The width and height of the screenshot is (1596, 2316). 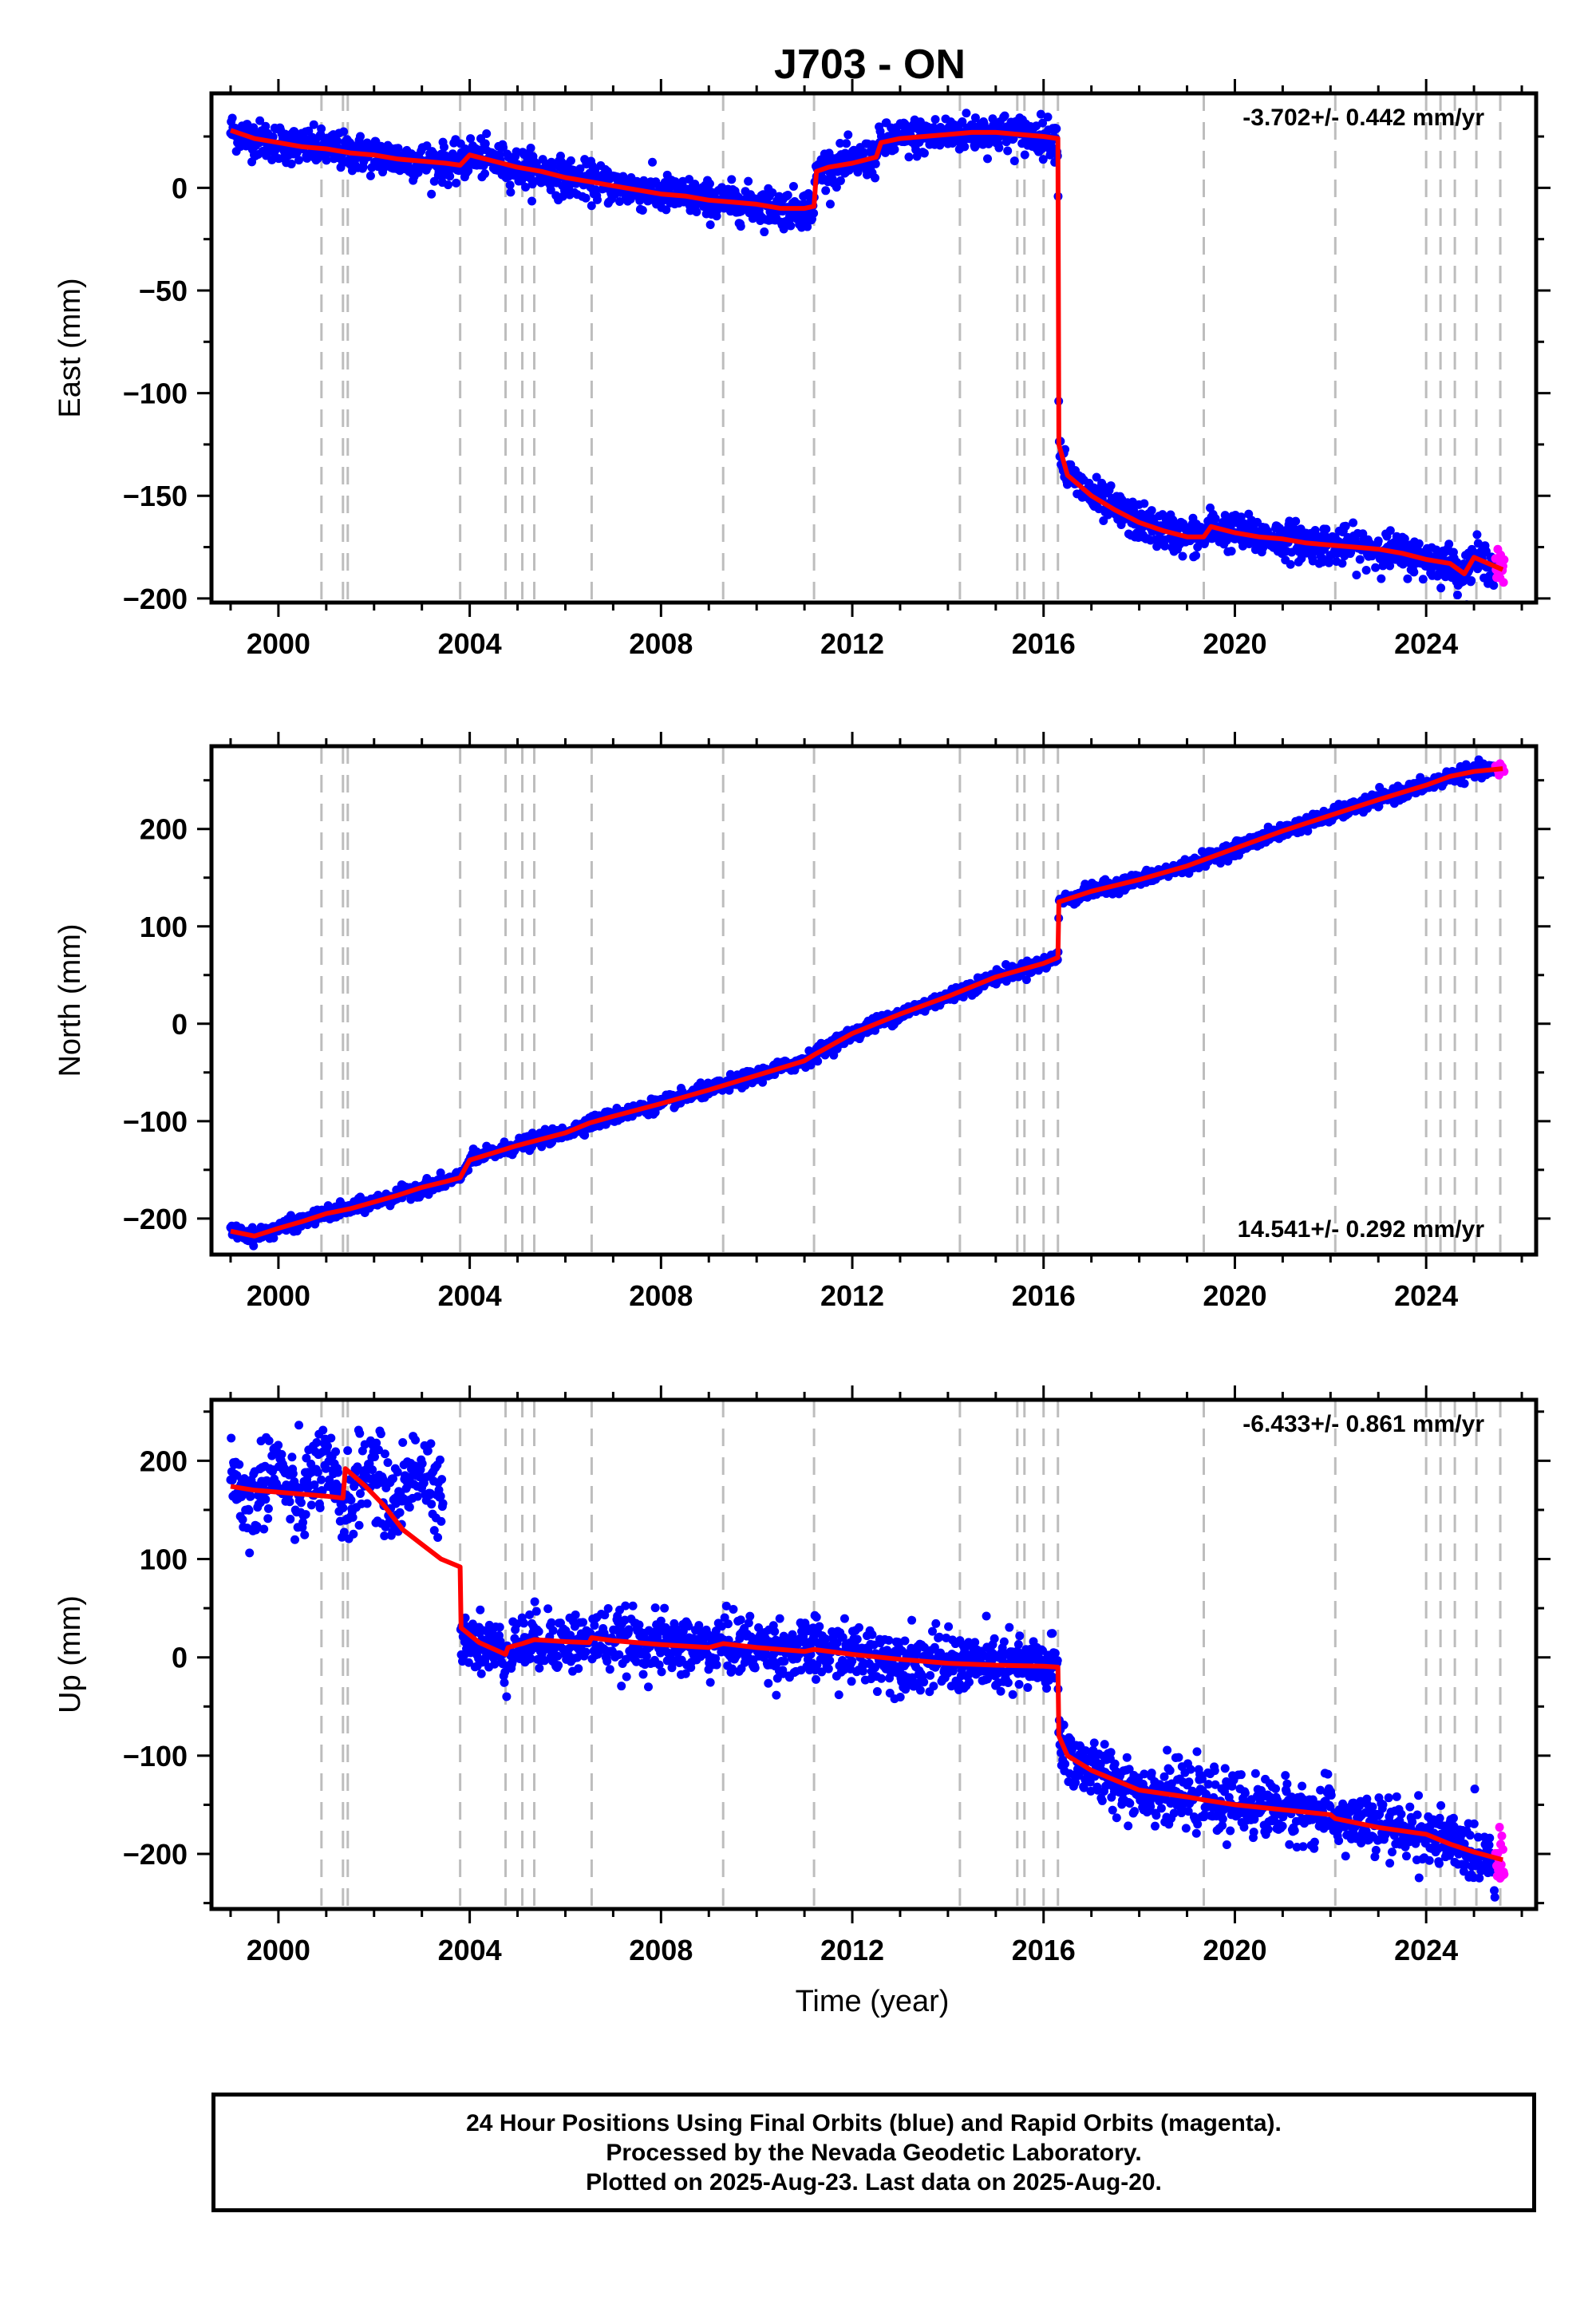 What do you see at coordinates (164, 829) in the screenshot?
I see `y-tick-label: 200` at bounding box center [164, 829].